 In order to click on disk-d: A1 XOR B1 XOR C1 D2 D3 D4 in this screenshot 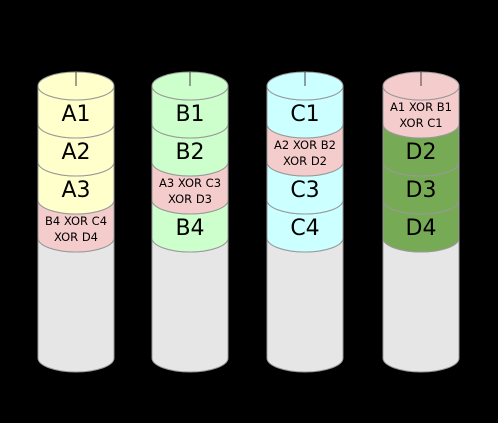, I will do `click(421, 222)`.